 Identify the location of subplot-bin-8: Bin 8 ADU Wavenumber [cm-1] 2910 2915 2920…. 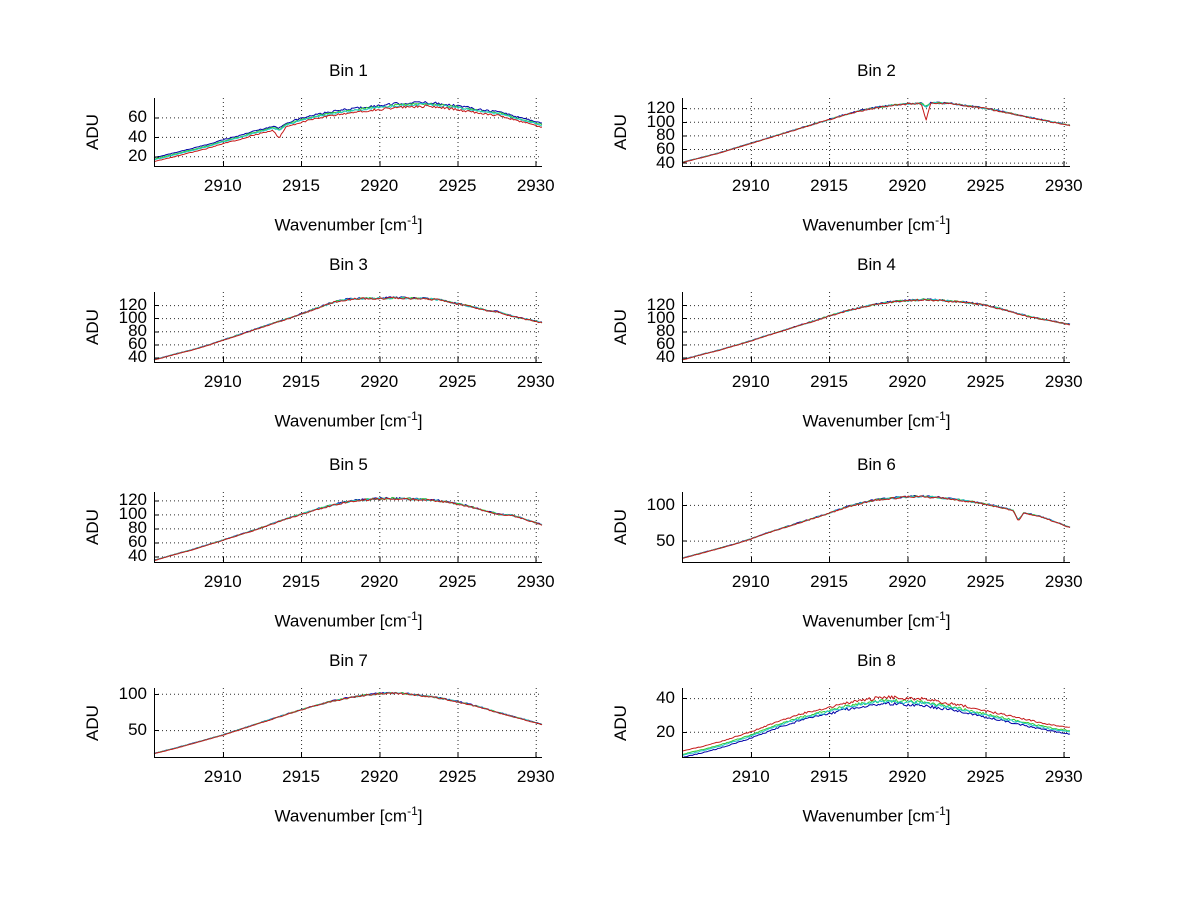
(812, 733).